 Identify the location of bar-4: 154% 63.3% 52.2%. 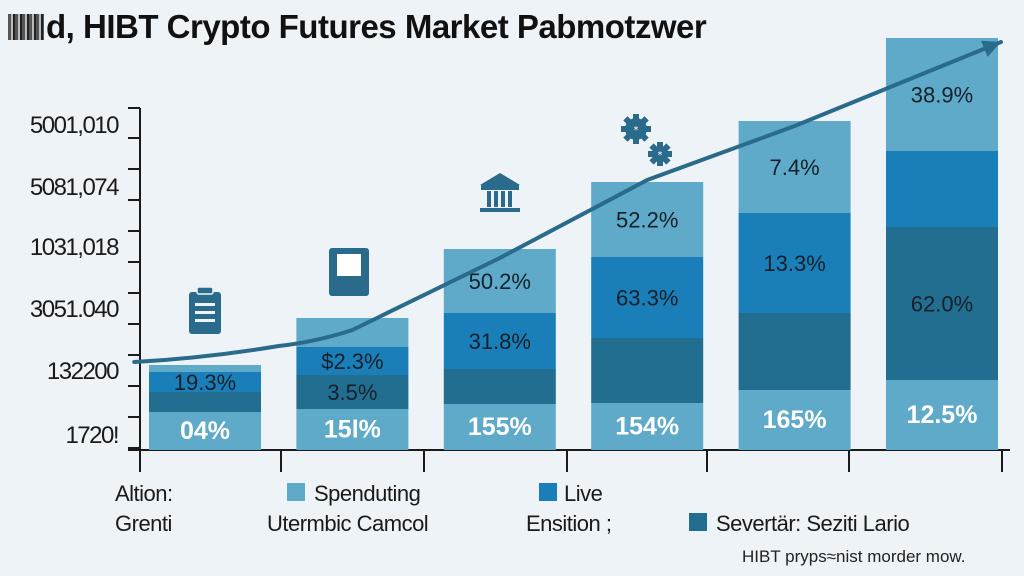
(647, 316).